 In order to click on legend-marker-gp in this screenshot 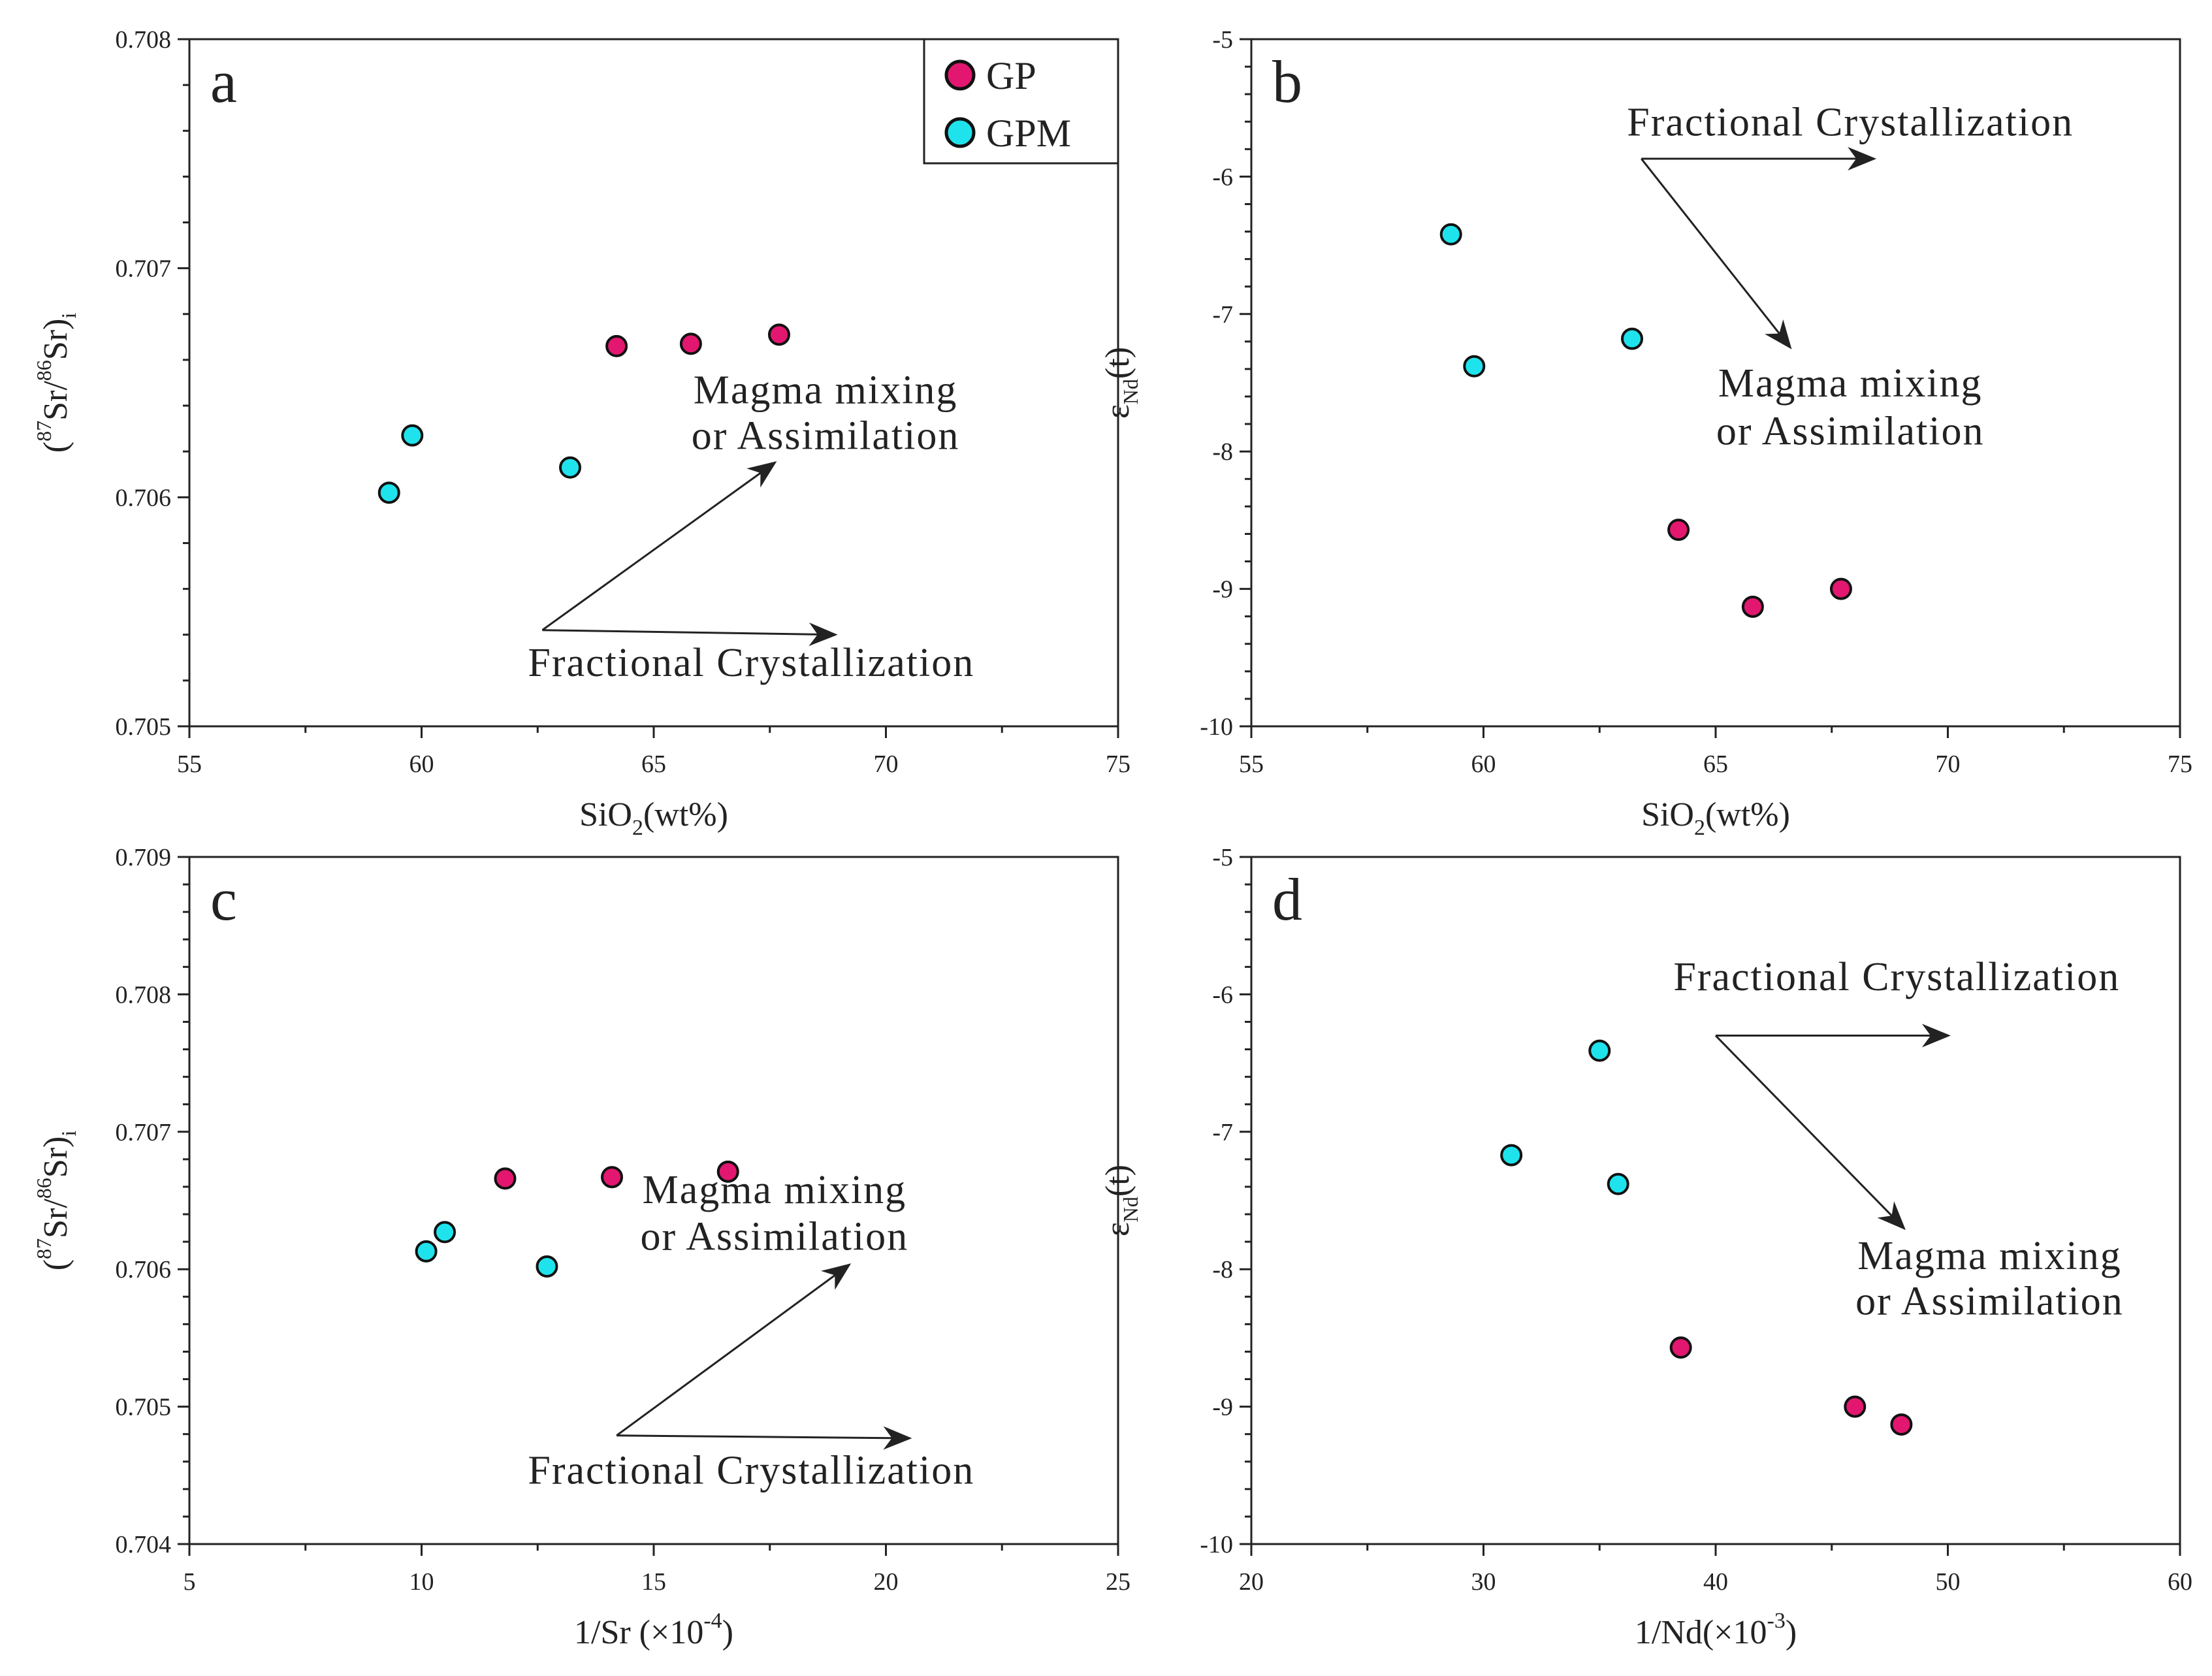, I will do `click(960, 75)`.